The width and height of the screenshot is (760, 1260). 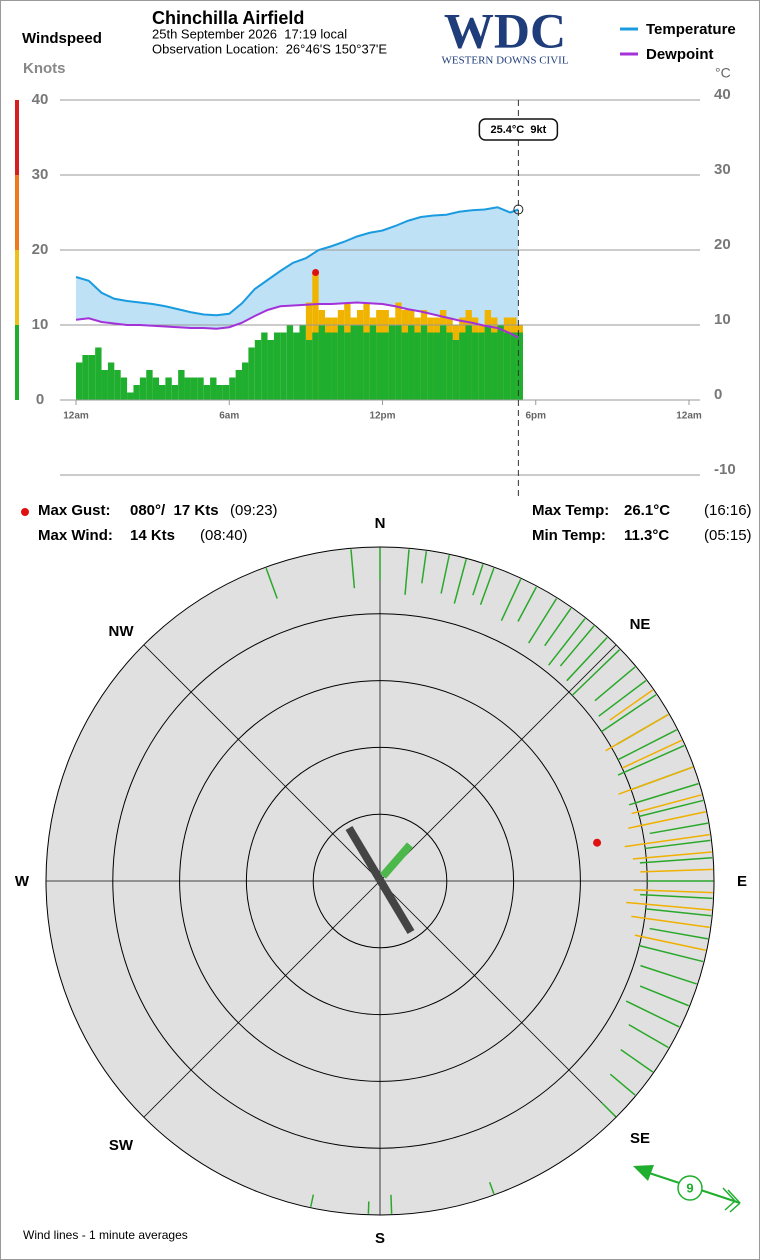 I want to click on left-units: Knots, so click(x=44, y=68).